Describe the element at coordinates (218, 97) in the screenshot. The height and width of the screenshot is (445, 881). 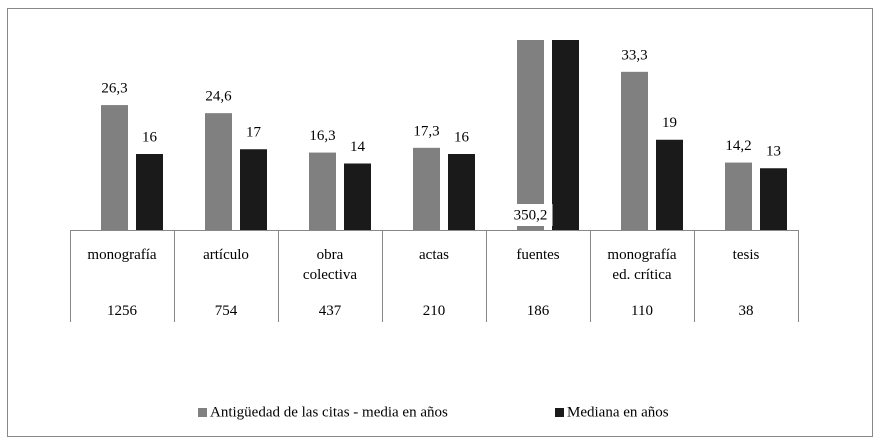
I see `value-label: 24,6` at that location.